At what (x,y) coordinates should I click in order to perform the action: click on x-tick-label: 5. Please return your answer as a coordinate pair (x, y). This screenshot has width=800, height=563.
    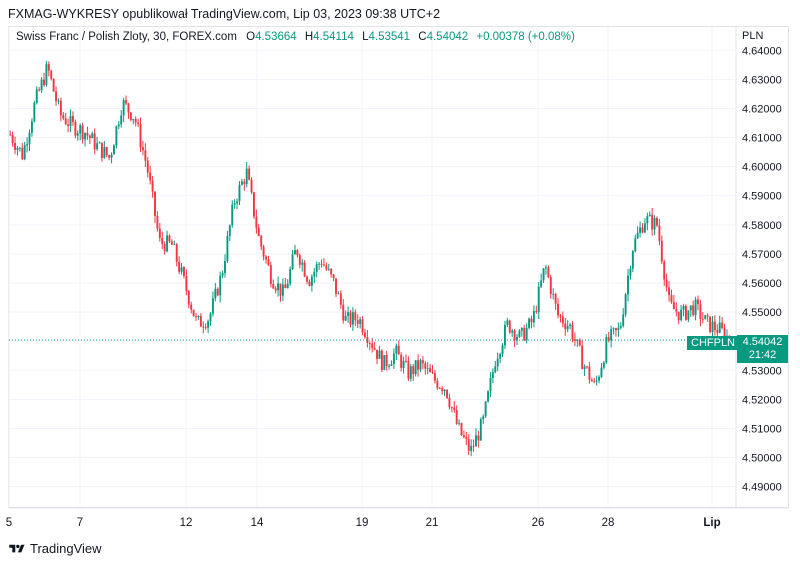
    Looking at the image, I should click on (9, 523).